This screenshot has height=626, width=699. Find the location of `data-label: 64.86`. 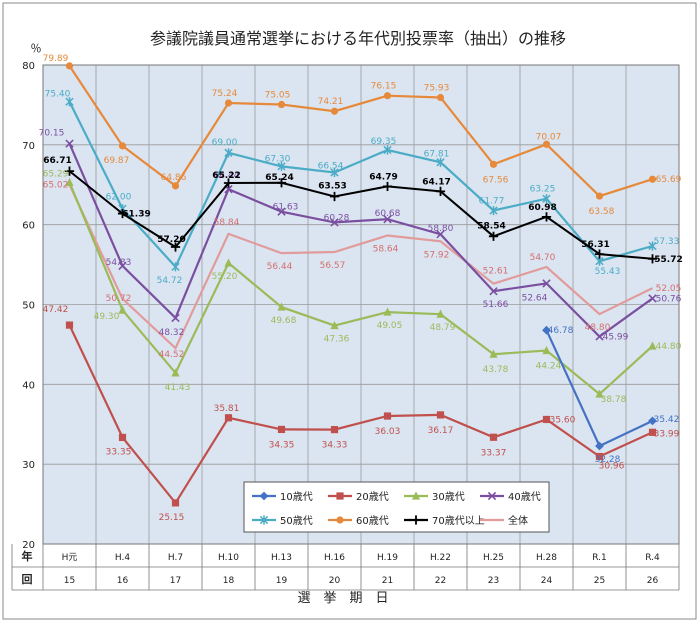

data-label: 64.86 is located at coordinates (174, 178).